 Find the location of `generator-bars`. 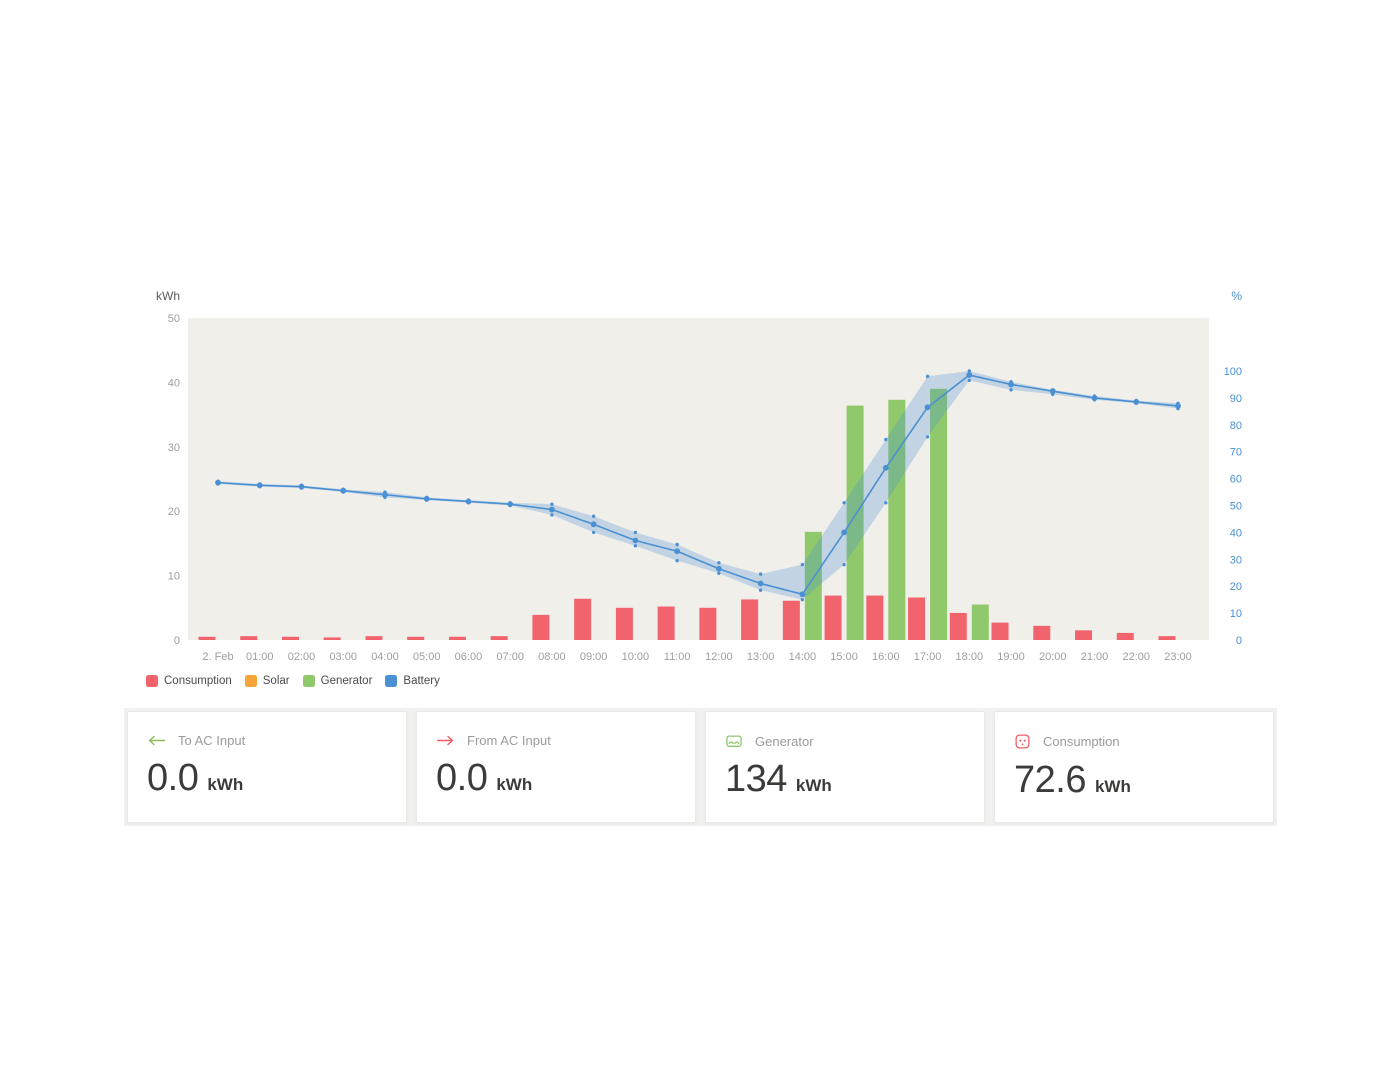

generator-bars is located at coordinates (896, 514).